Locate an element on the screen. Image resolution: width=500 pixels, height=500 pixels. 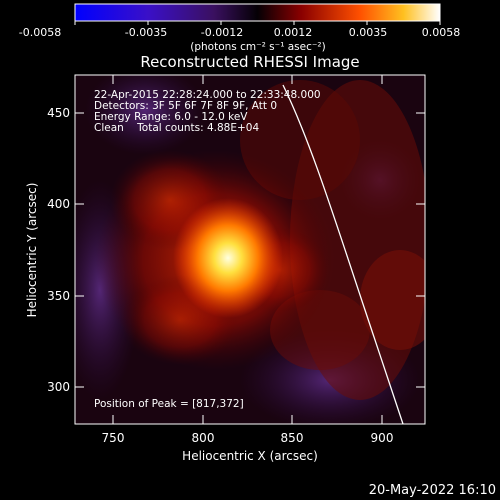
y-axis-label: Heliocentric Y (arcsec) is located at coordinates (32, 250).